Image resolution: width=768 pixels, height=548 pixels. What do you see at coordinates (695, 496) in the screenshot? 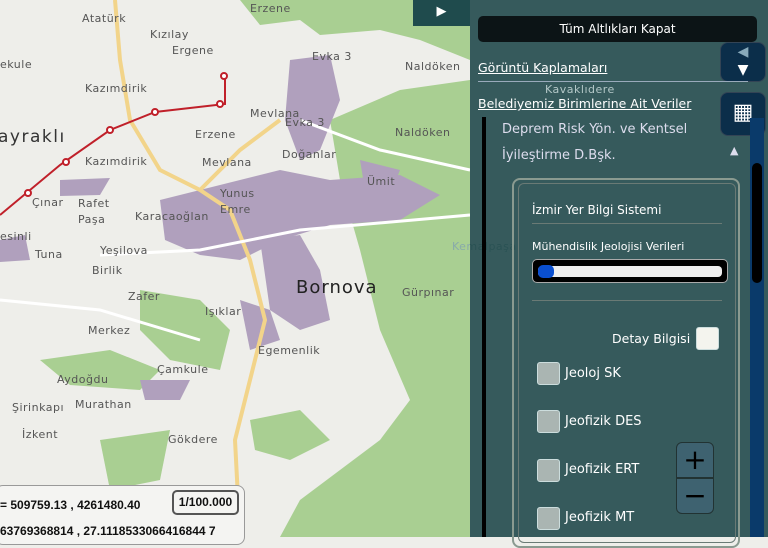
I see `zoom-out-button: −` at bounding box center [695, 496].